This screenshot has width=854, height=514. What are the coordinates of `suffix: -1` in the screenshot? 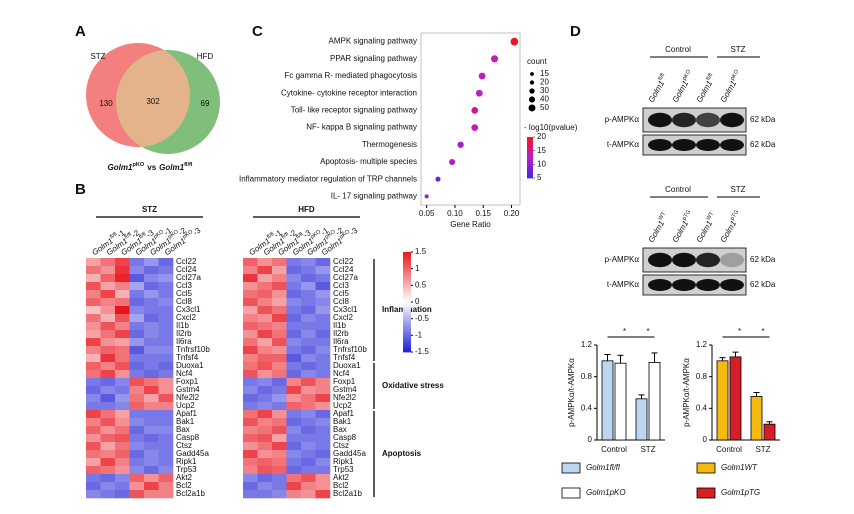 It's located at (278, 234).